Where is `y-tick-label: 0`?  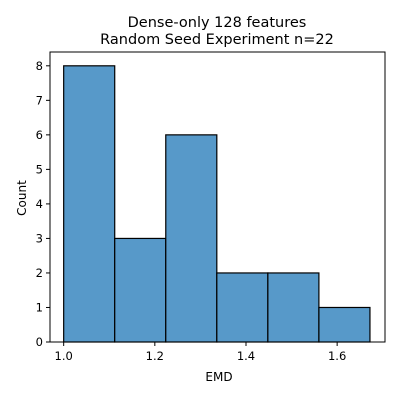 y-tick-label: 0 is located at coordinates (39, 342).